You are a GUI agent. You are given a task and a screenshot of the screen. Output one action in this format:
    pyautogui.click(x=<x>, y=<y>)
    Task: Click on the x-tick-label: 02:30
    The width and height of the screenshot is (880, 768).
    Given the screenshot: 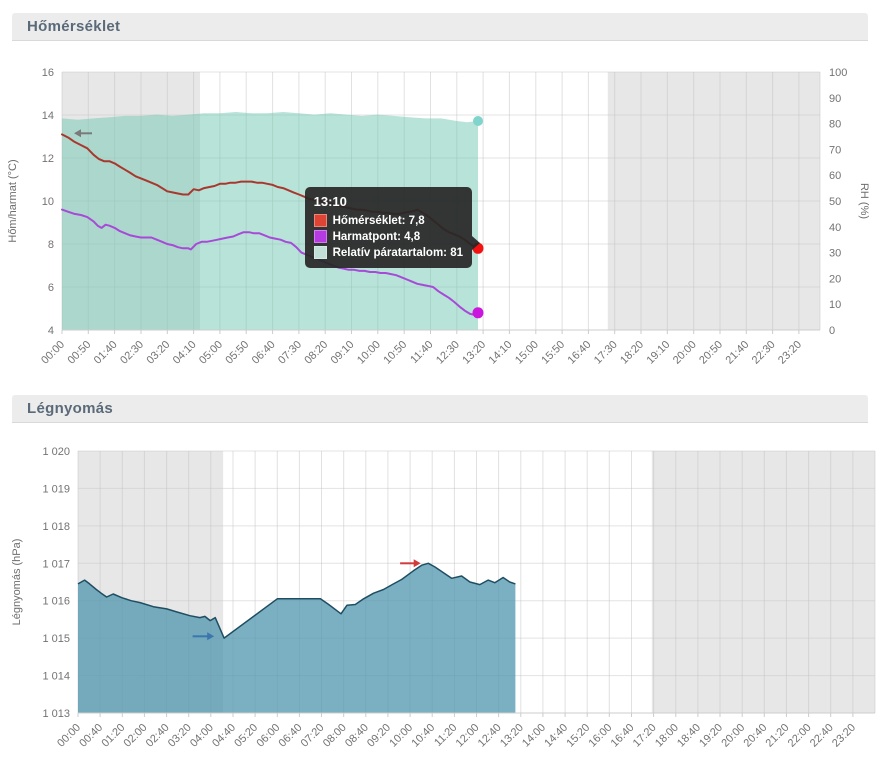 What is the action you would take?
    pyautogui.click(x=132, y=353)
    